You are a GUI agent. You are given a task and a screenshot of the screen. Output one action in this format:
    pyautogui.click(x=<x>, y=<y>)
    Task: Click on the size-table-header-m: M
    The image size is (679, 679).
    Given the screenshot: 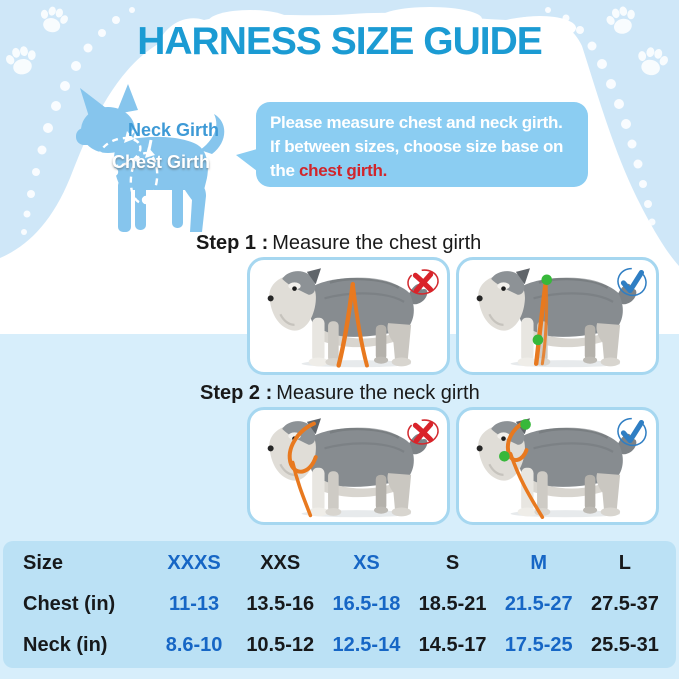 What is the action you would take?
    pyautogui.click(x=539, y=563)
    